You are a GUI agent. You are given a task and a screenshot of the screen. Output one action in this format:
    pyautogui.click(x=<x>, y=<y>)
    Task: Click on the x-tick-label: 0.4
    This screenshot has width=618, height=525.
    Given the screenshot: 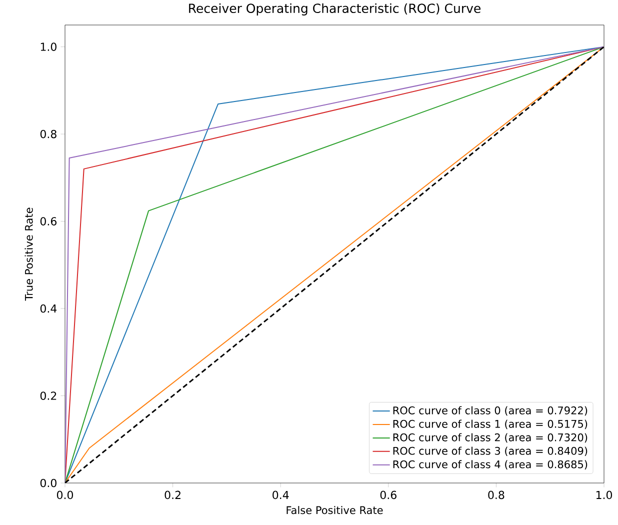 What is the action you would take?
    pyautogui.click(x=280, y=495)
    